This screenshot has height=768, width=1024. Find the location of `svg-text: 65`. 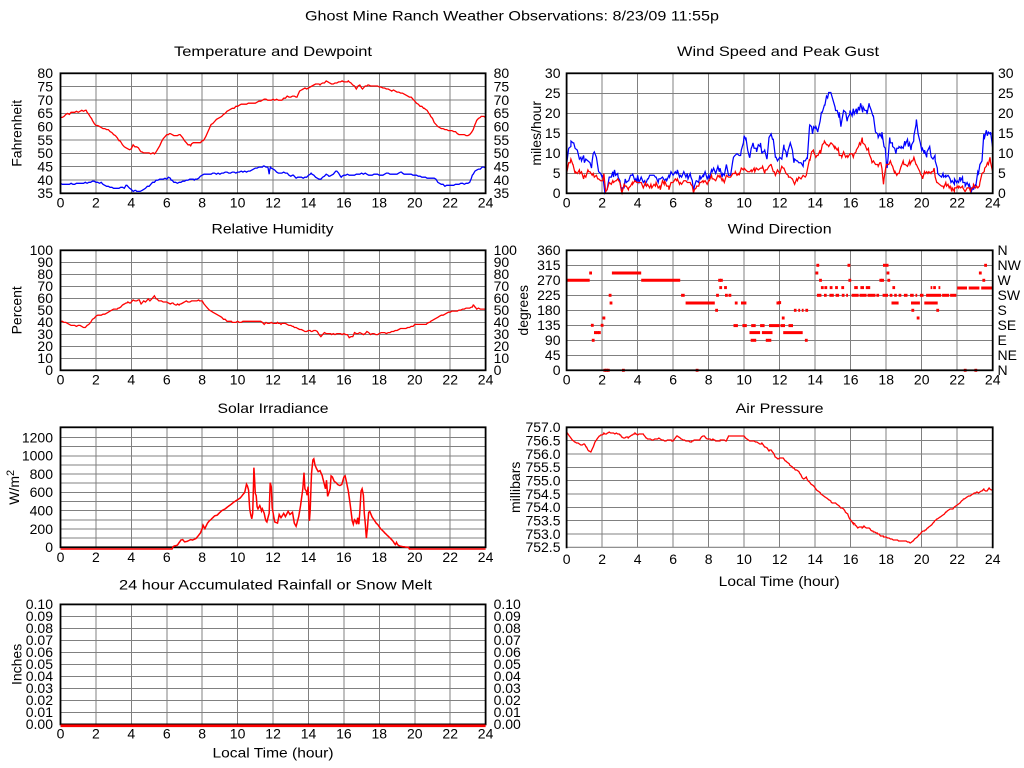

svg-text: 65 is located at coordinates (45, 113).